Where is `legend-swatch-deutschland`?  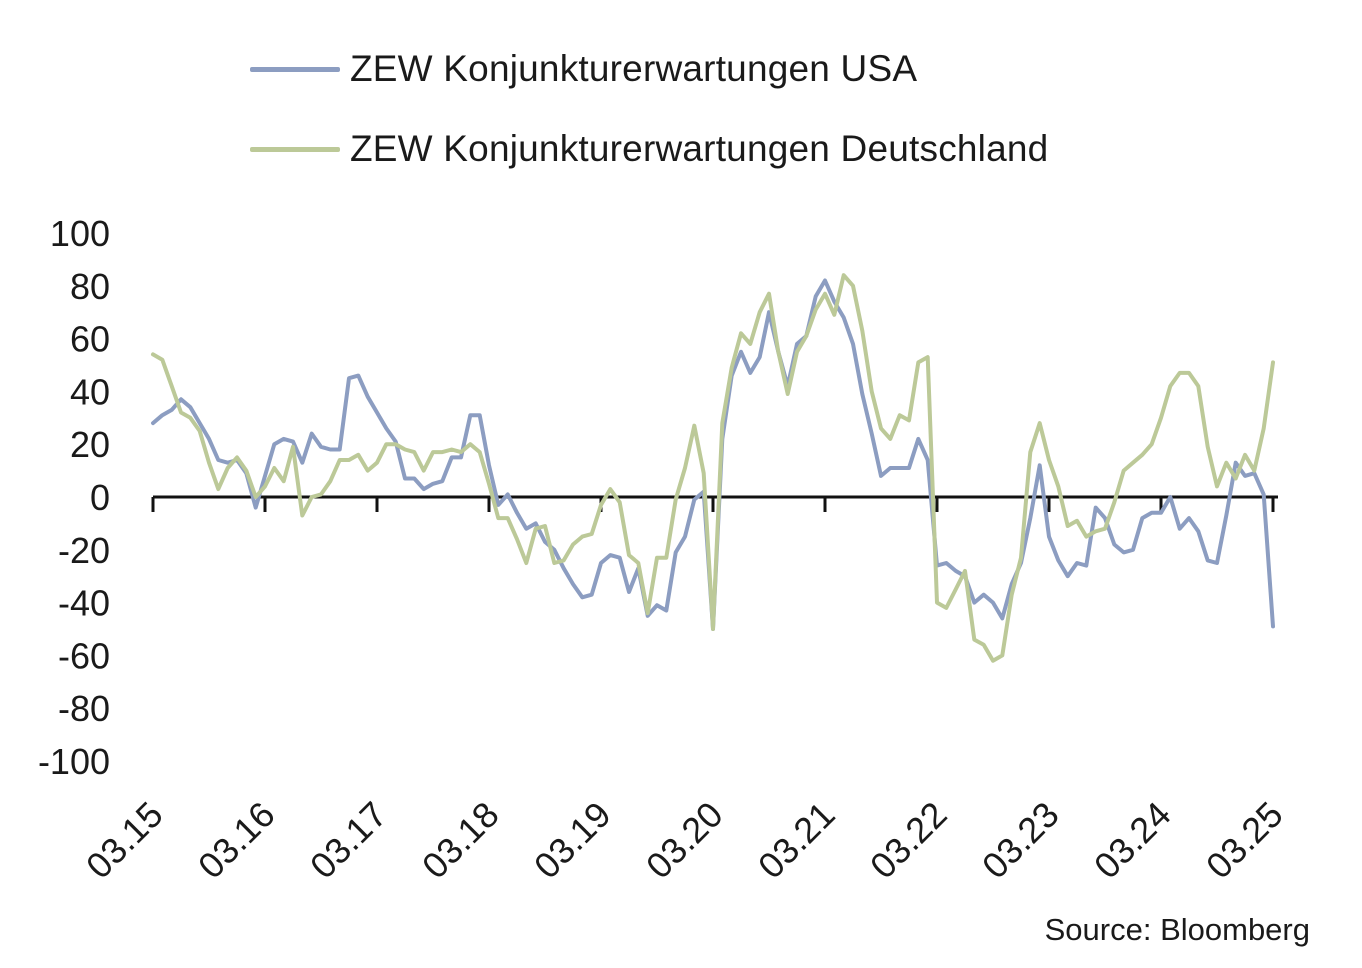
legend-swatch-deutschland is located at coordinates (295, 149).